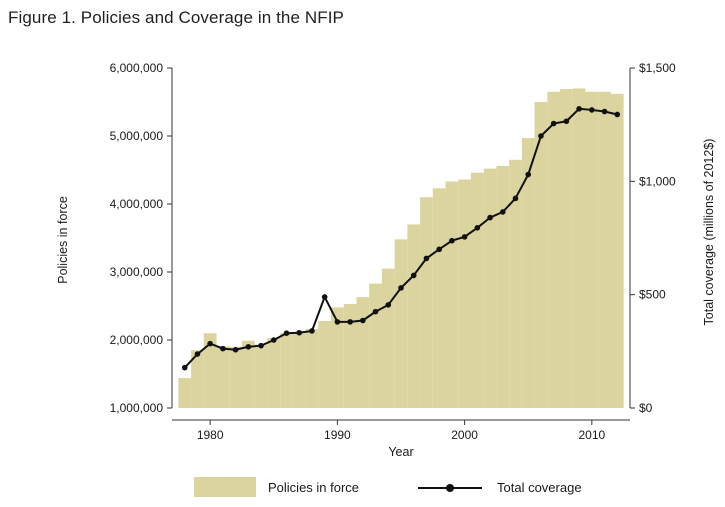 The width and height of the screenshot is (725, 507). Describe the element at coordinates (477, 290) in the screenshot. I see `bar-2001` at that location.